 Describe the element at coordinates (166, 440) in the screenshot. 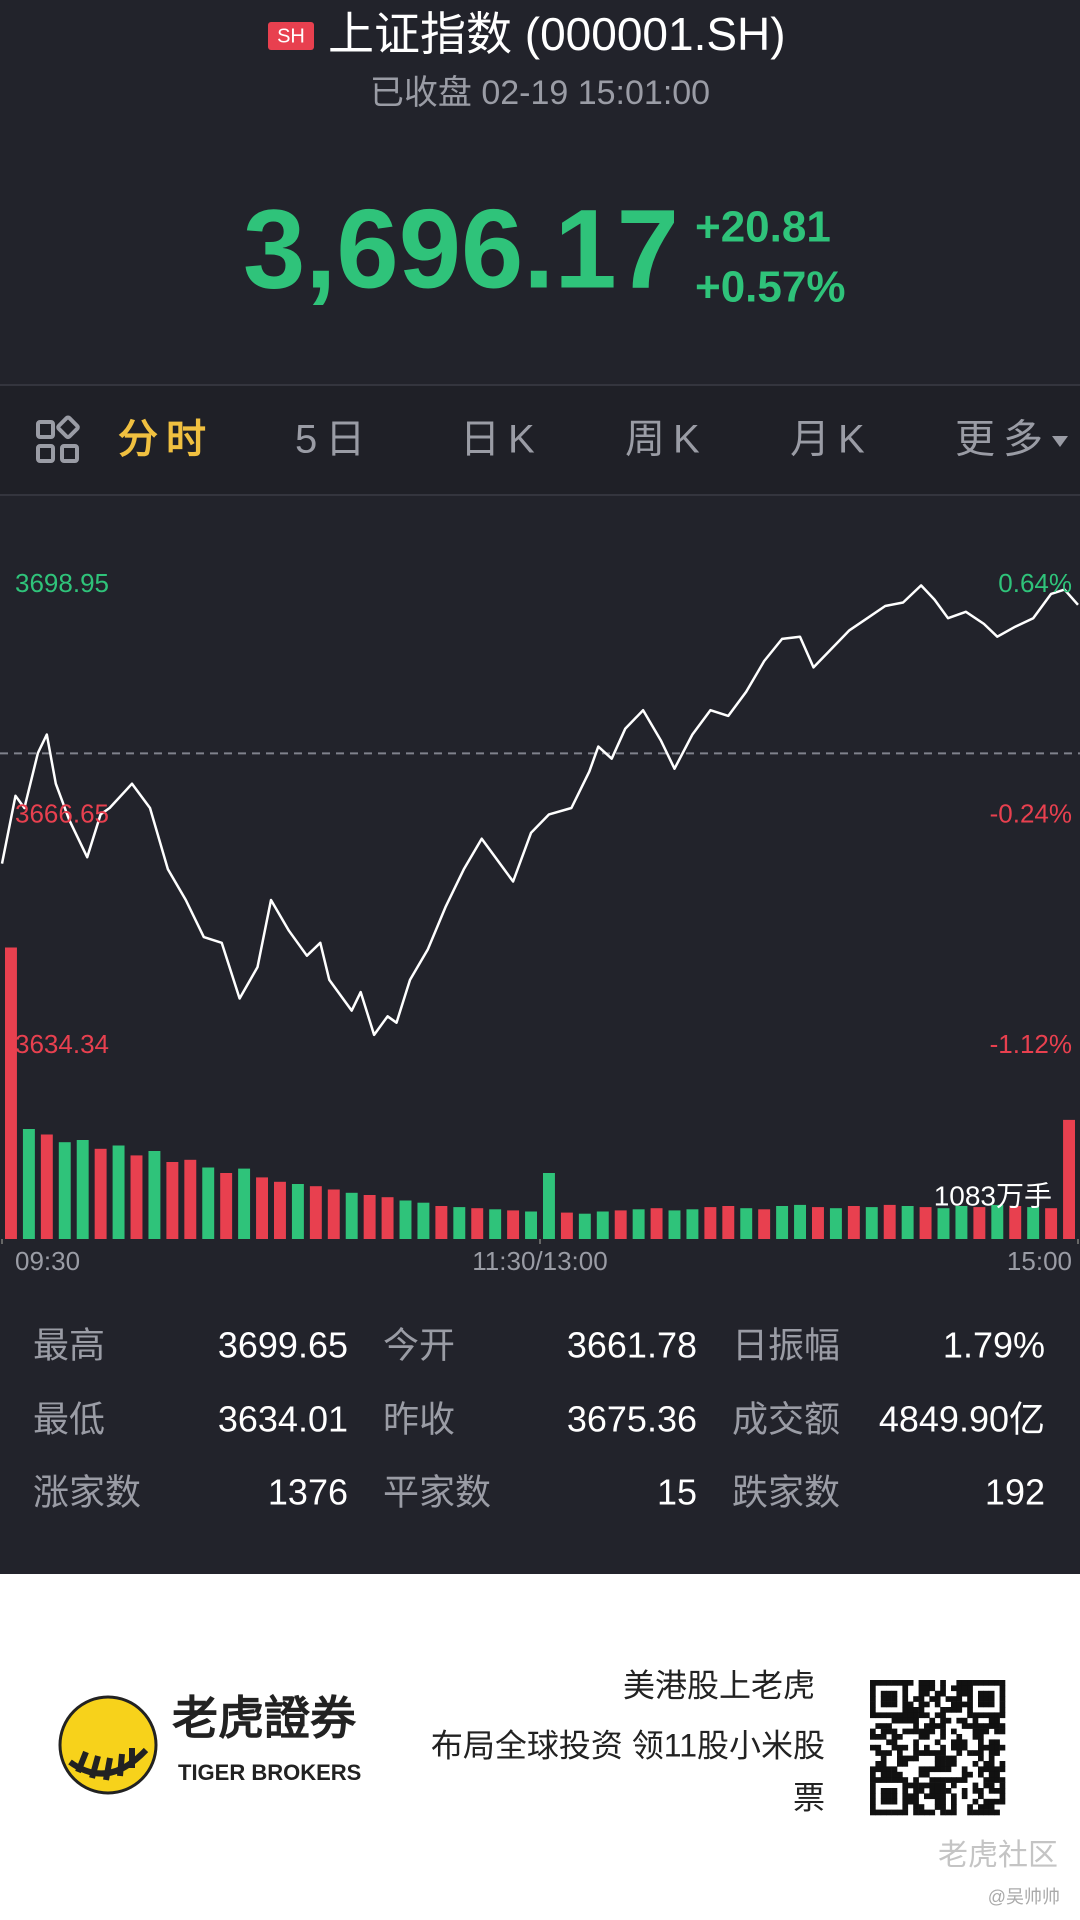

I see `tab: 分时` at that location.